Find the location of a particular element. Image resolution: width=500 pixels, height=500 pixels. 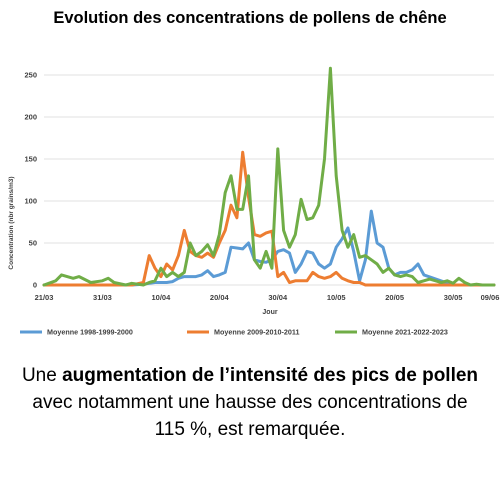

x-axis-label: Jour is located at coordinates (269, 312).